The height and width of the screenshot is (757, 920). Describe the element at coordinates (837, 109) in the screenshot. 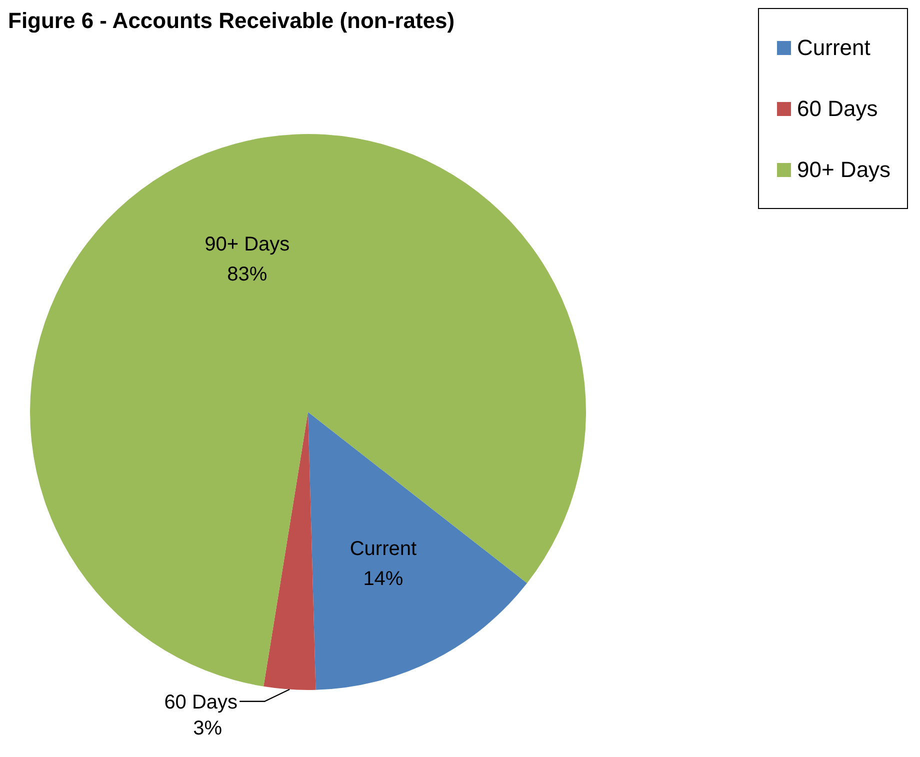

I see `legend-label: 60 Days` at that location.